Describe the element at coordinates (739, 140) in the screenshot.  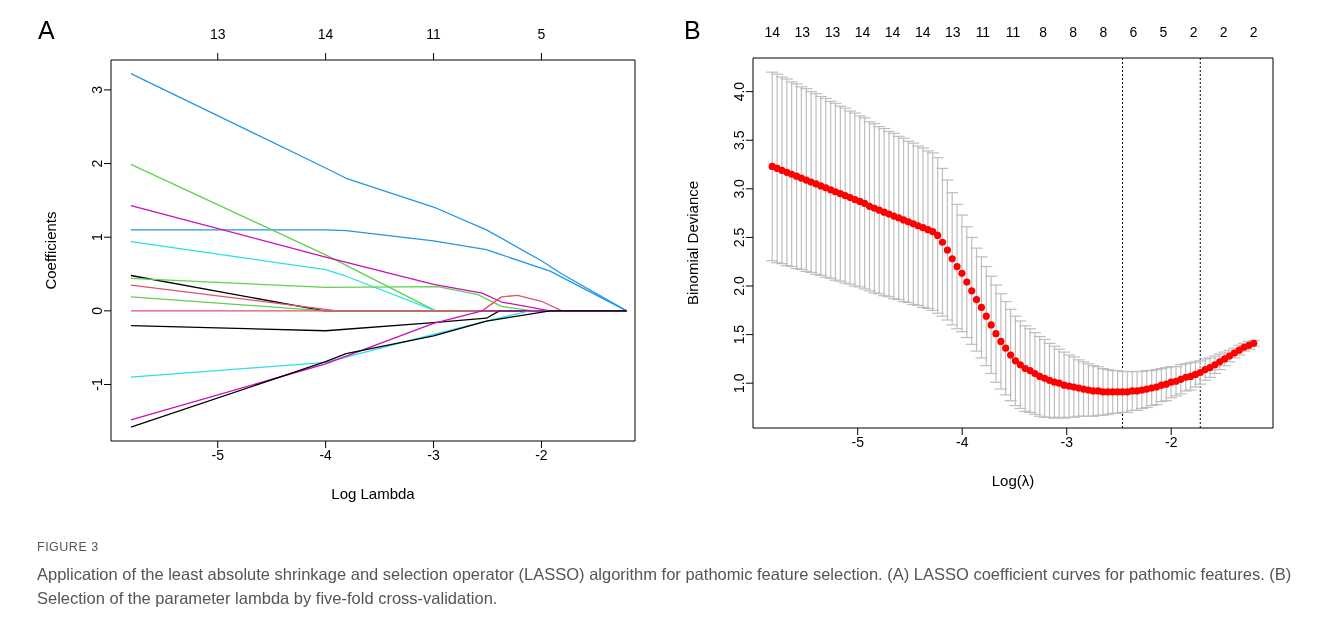
I see `y-tick-label: 3.5` at that location.